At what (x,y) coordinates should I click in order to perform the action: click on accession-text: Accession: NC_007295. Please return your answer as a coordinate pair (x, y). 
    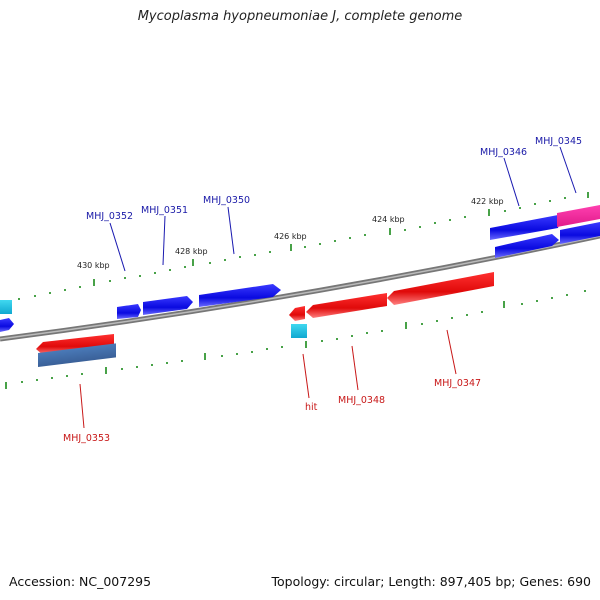
    Looking at the image, I should click on (80, 581).